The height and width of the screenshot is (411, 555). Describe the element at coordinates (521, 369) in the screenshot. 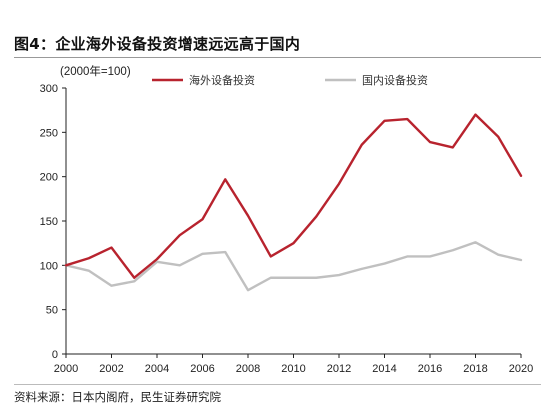

I see `x-tick-label: 2020` at that location.